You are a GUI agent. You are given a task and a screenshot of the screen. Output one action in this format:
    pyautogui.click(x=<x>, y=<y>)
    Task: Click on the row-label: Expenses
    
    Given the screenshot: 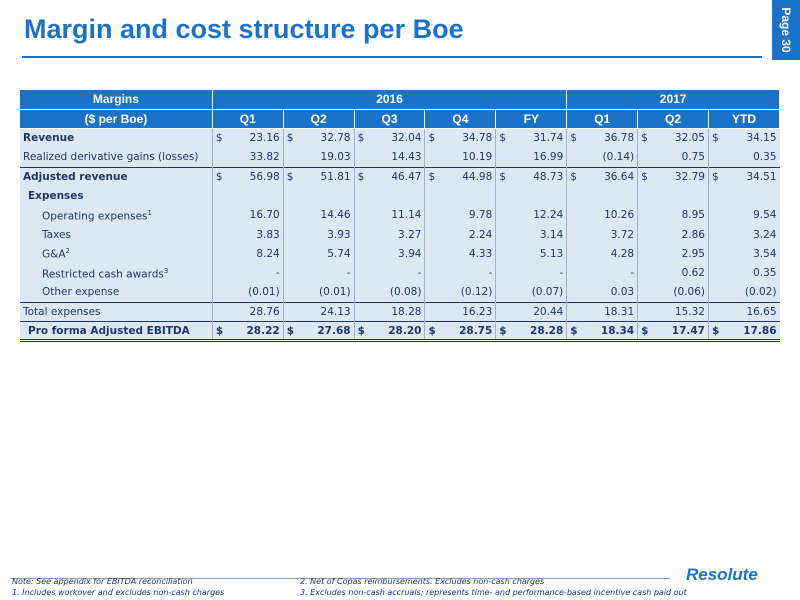 What is the action you would take?
    pyautogui.click(x=116, y=196)
    